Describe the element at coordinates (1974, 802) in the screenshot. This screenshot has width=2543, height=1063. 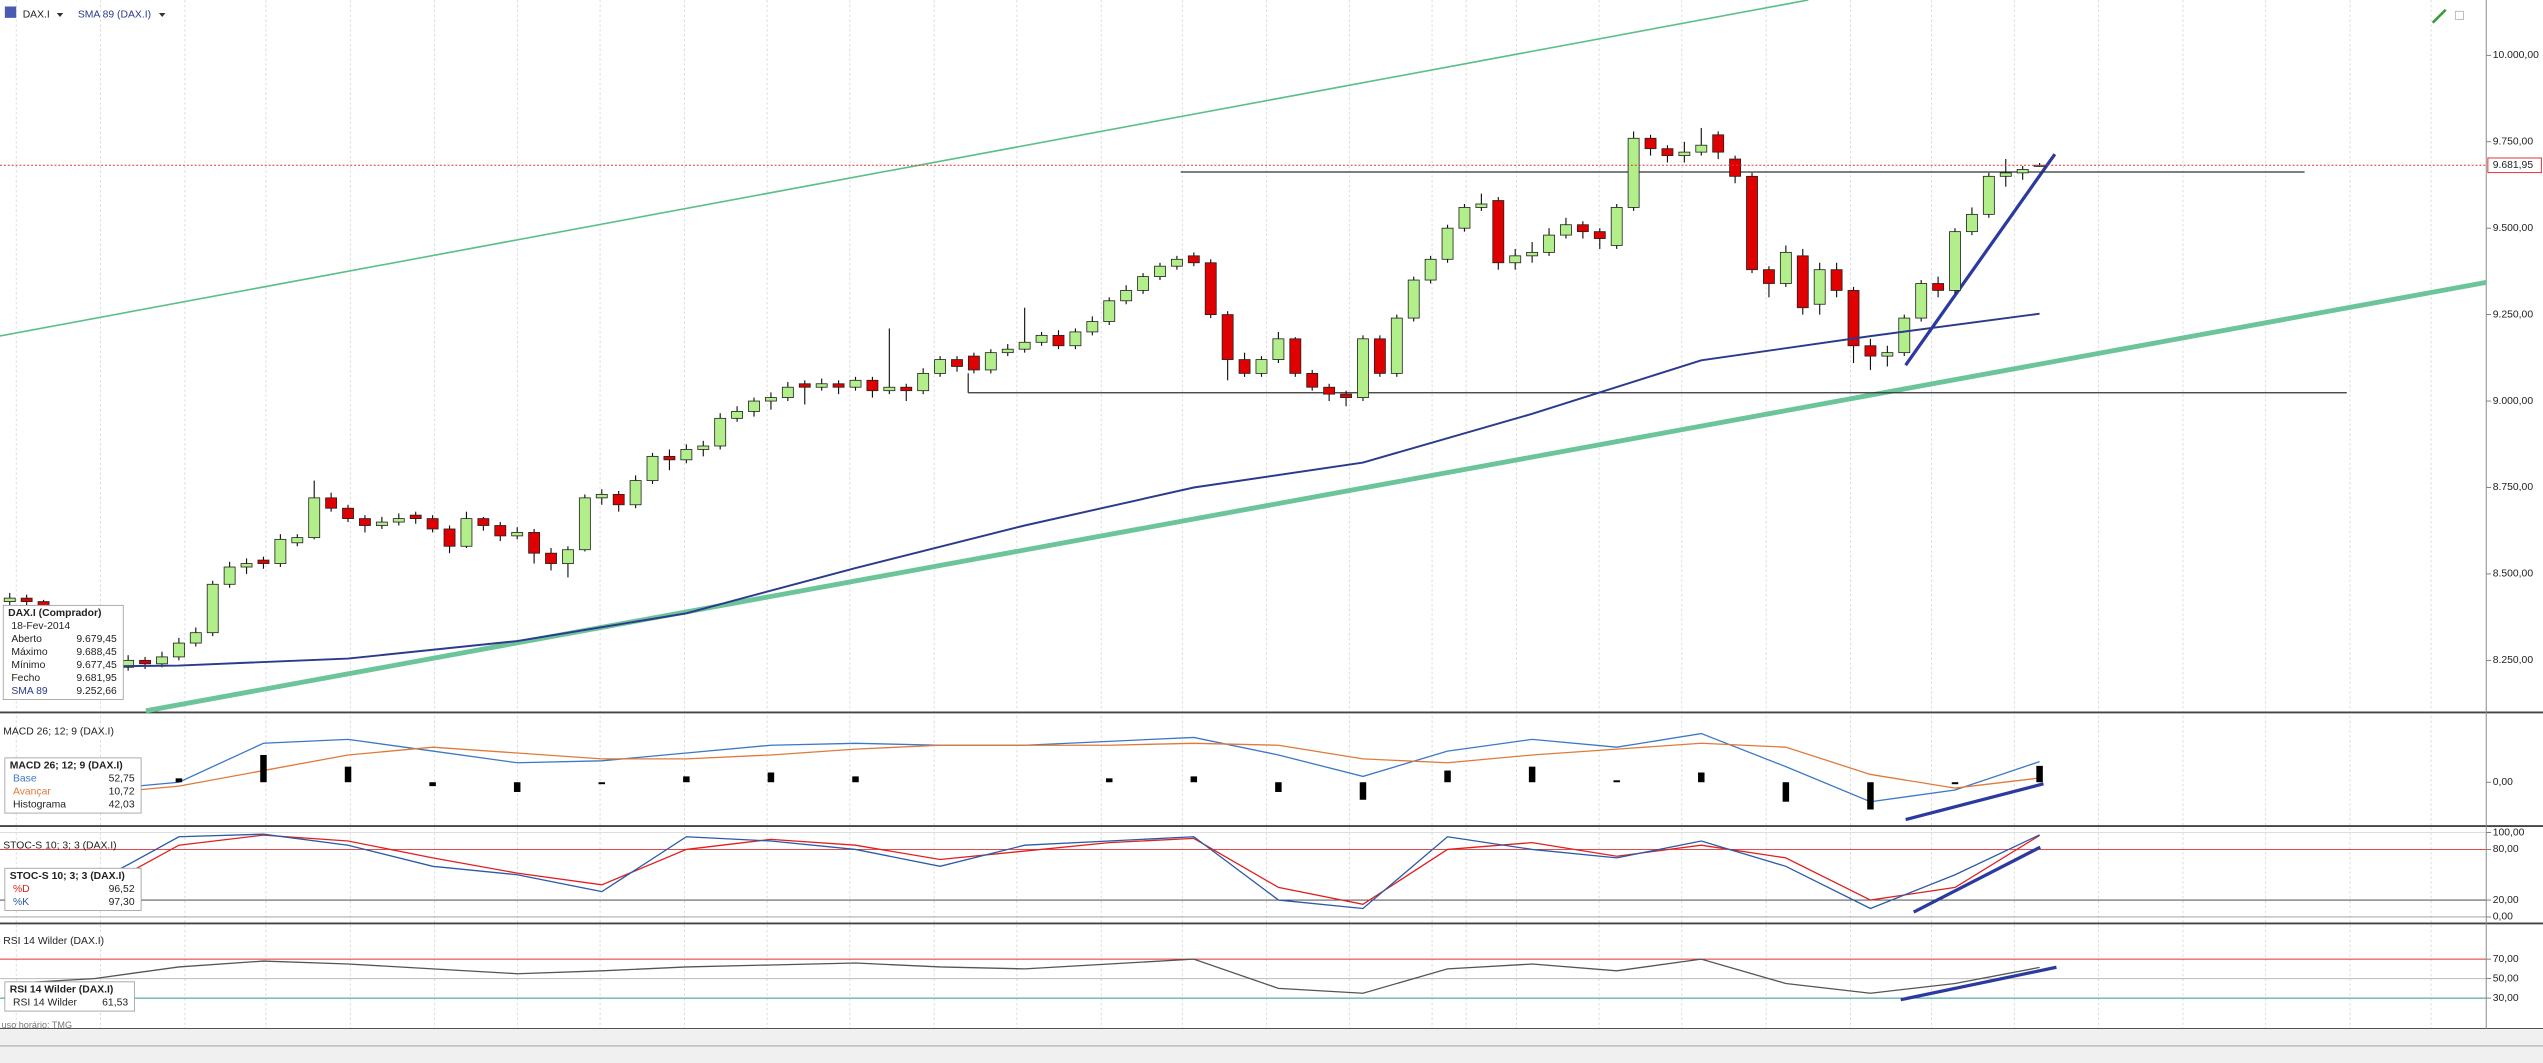
I see `macd-trend` at that location.